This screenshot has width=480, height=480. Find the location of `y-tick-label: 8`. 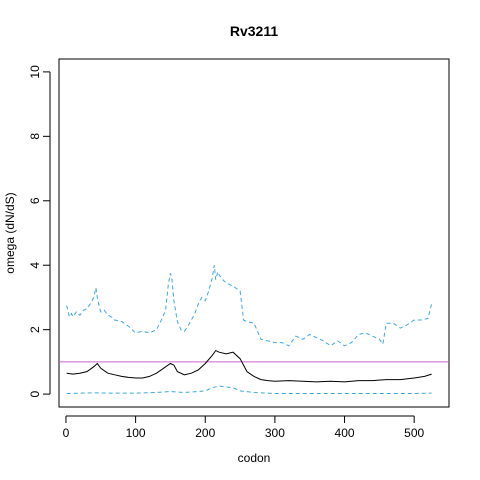

y-tick-label: 8 is located at coordinates (35, 136).